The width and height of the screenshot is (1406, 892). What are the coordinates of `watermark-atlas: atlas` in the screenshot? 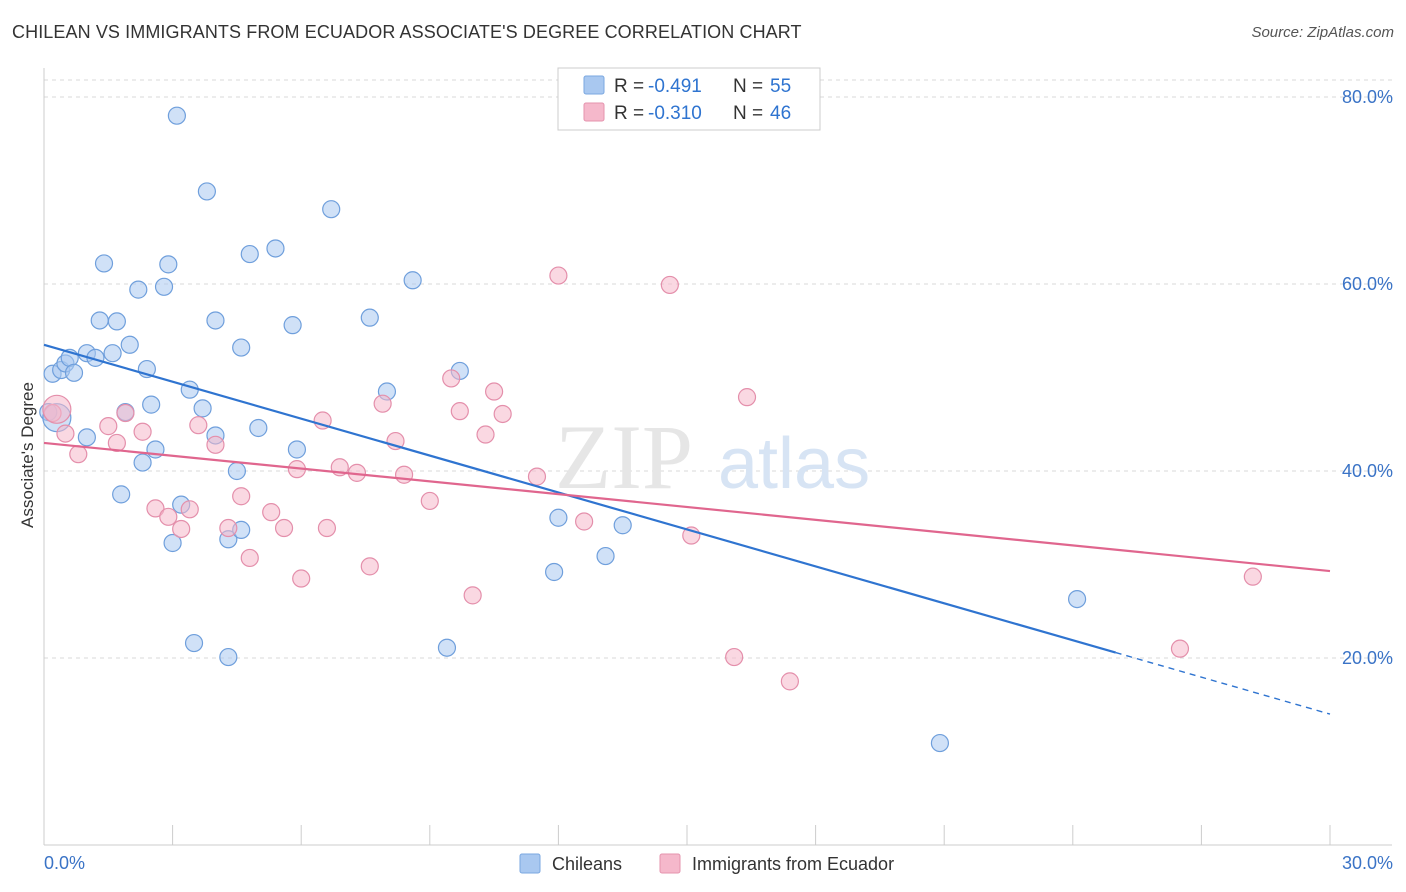 It's located at (794, 464).